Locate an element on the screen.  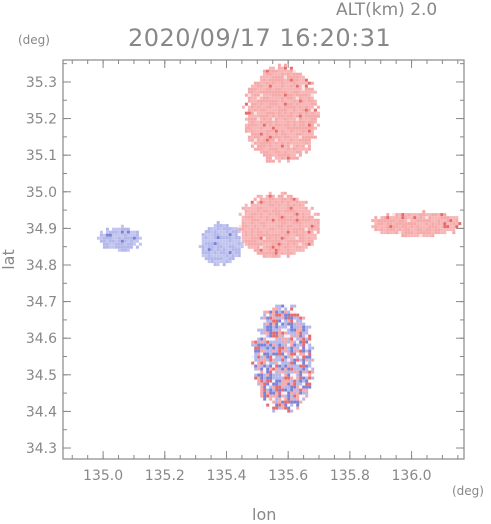
x-tick-label: 135.4 is located at coordinates (226, 476).